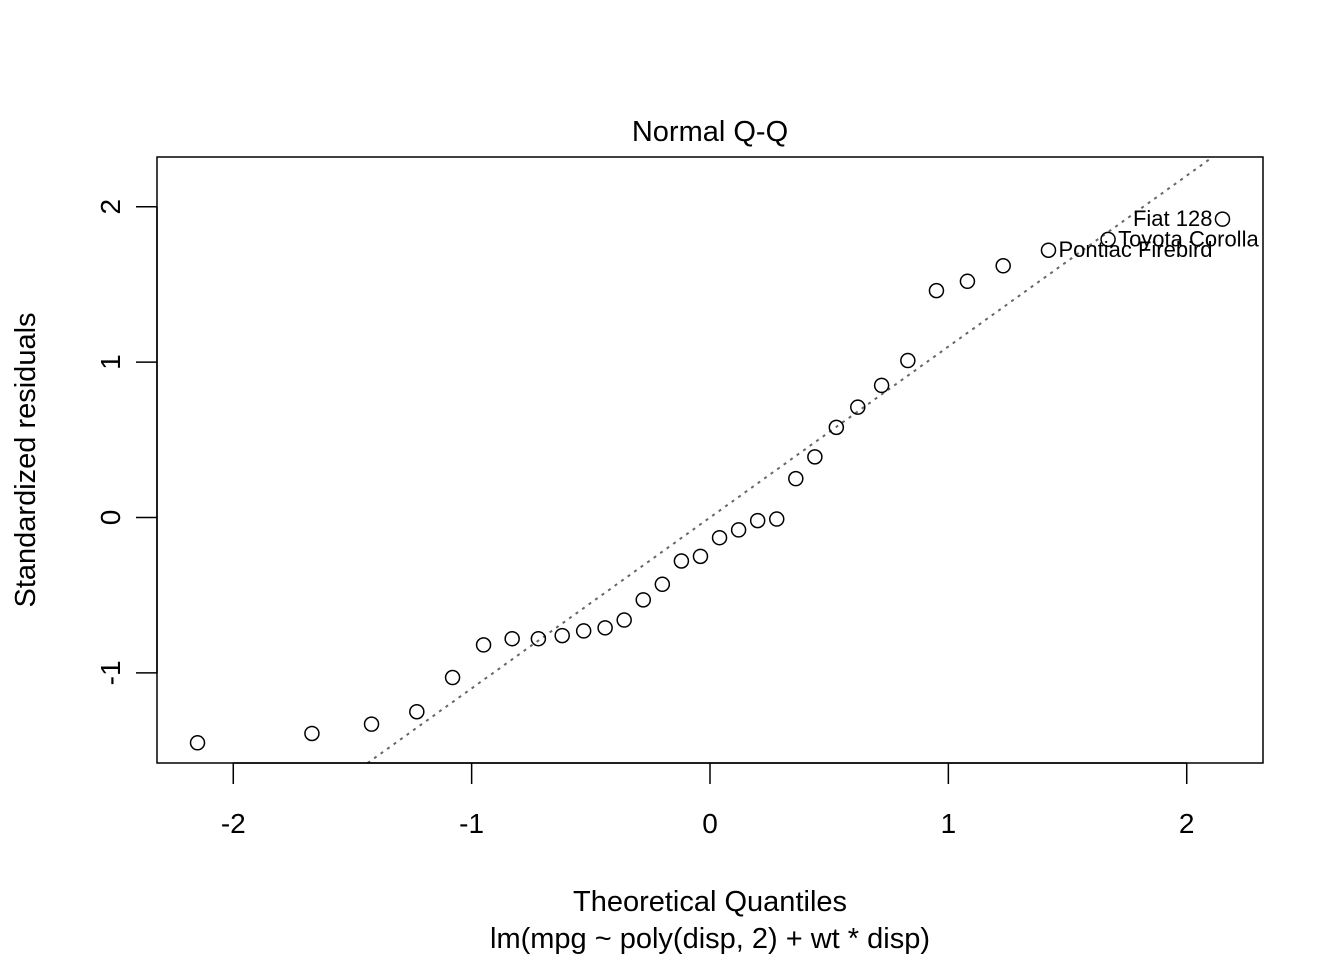 This screenshot has width=1344, height=960. I want to click on y-tick-label: 0, so click(110, 518).